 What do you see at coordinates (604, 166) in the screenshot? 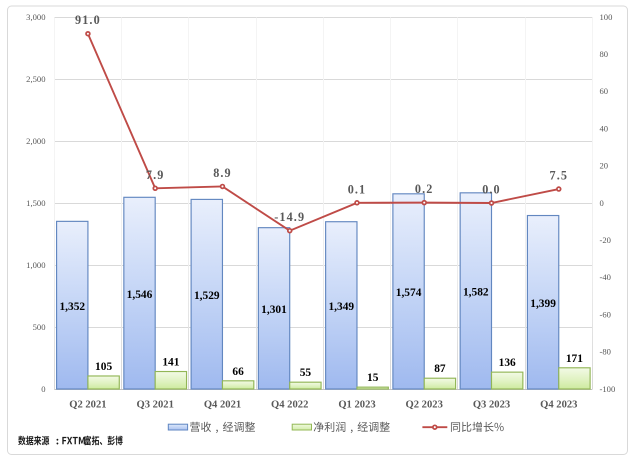
I see `svg-text: 20` at bounding box center [604, 166].